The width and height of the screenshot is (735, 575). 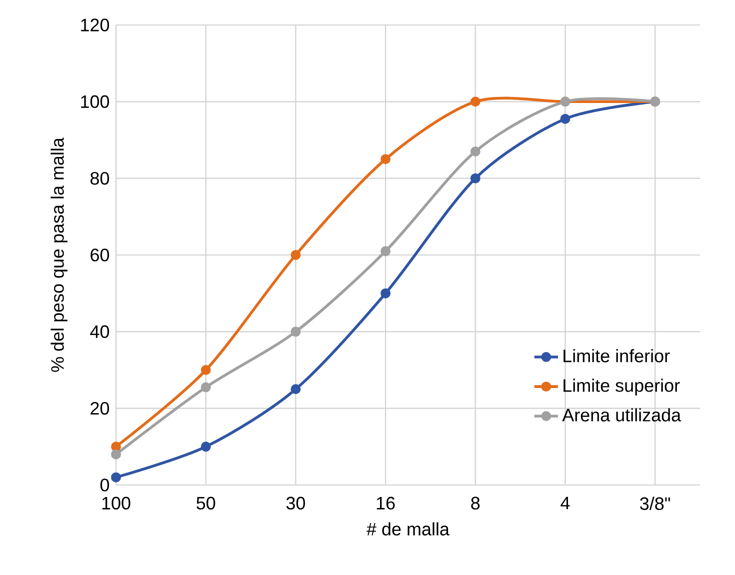 What do you see at coordinates (295, 503) in the screenshot?
I see `x-tick-label: 30` at bounding box center [295, 503].